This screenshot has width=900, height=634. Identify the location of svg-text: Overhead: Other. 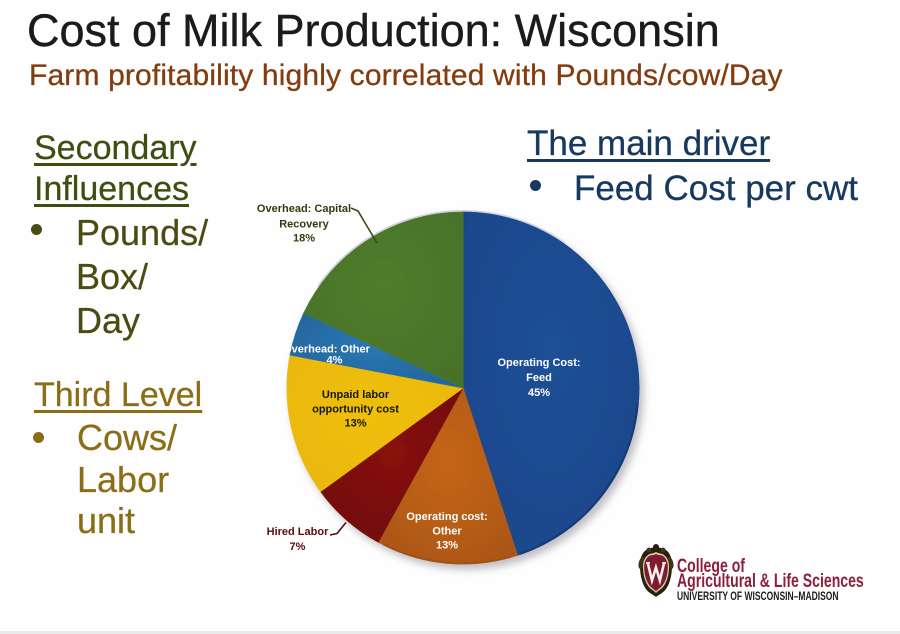
(327, 350).